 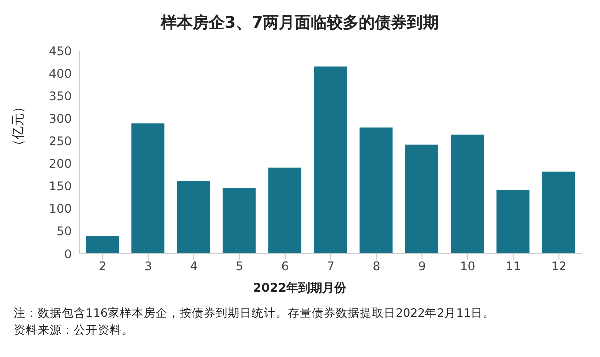 What do you see at coordinates (64, 231) in the screenshot?
I see `y-tick-label: 50` at bounding box center [64, 231].